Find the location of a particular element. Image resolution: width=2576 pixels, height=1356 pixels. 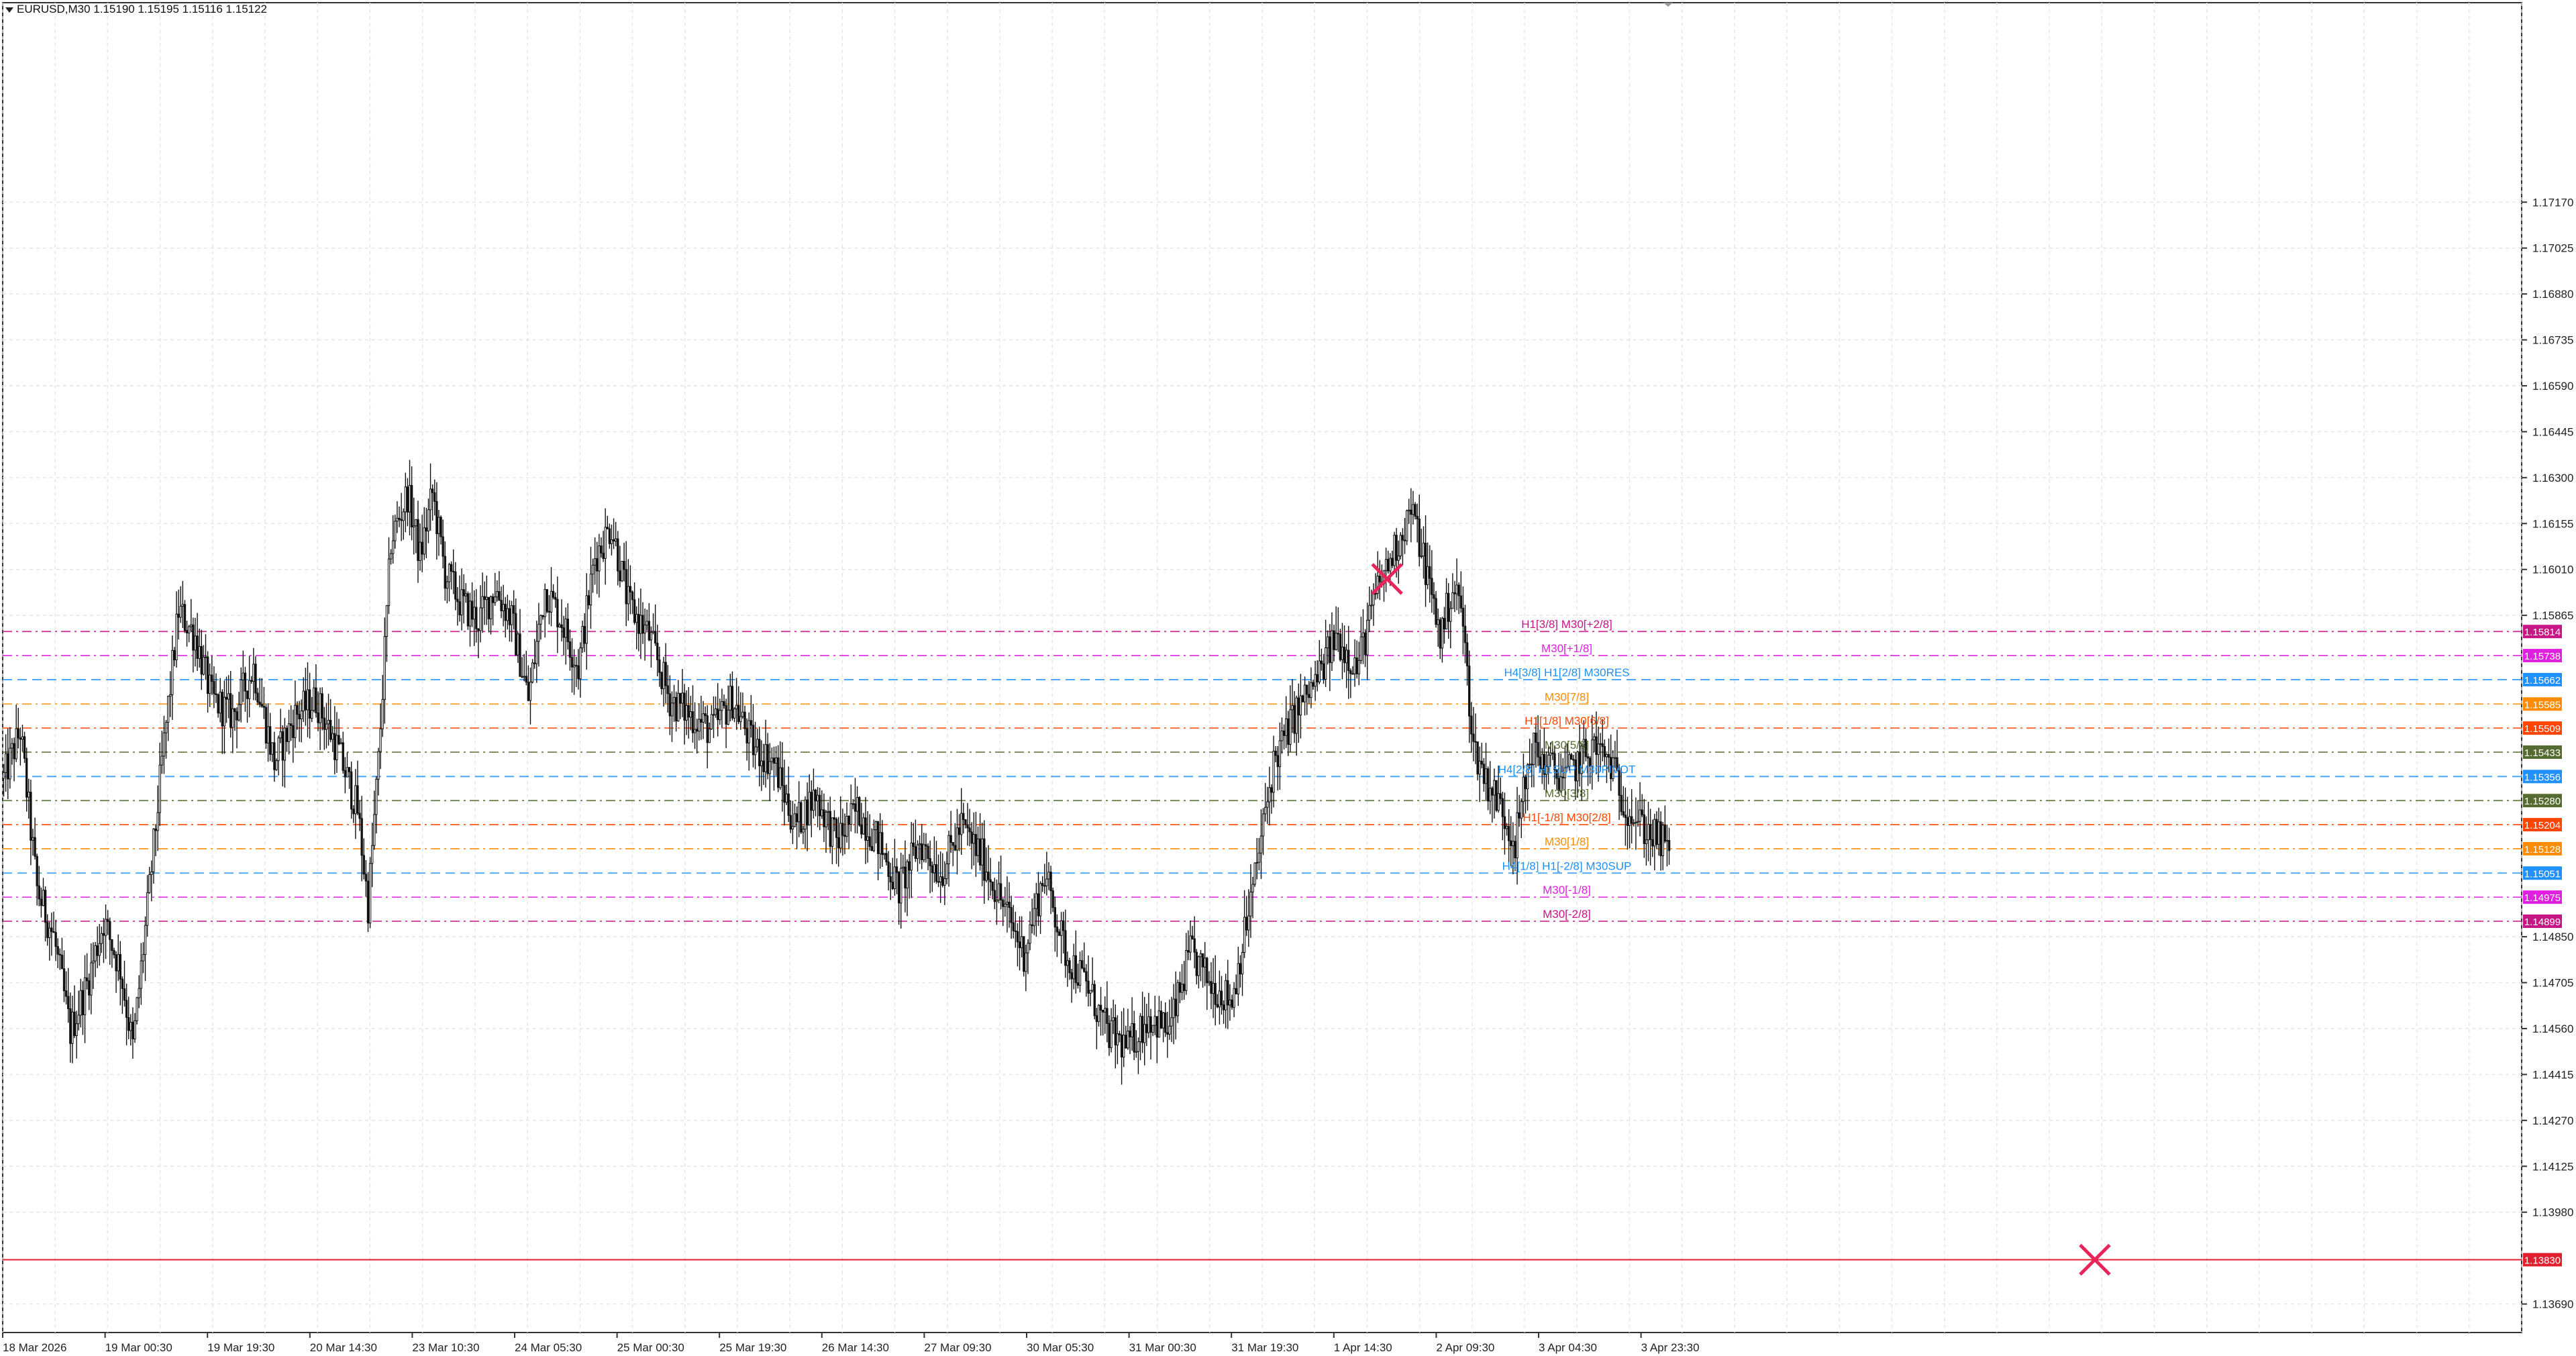

price-tag-label: 1.15356 is located at coordinates (2542, 777).